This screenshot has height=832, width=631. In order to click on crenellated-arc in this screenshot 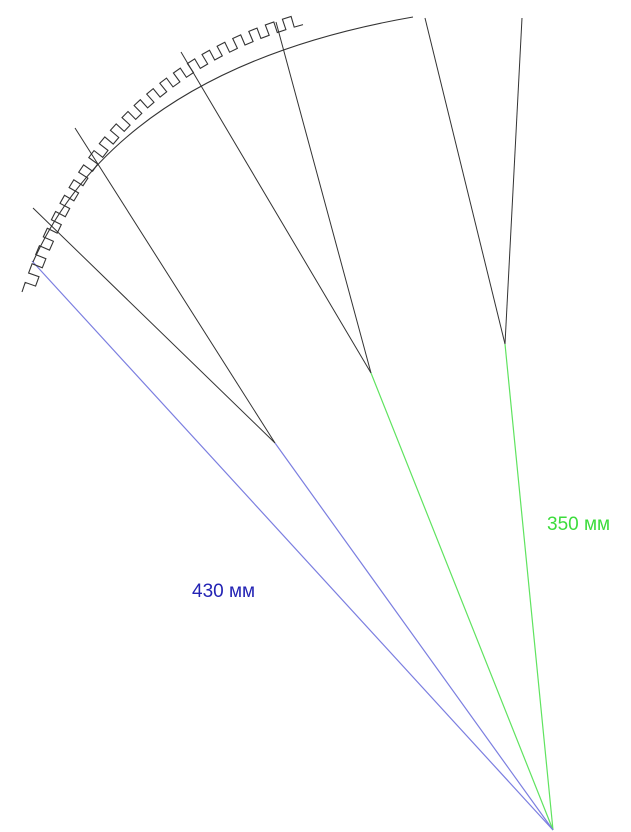, I will do `click(162, 154)`.